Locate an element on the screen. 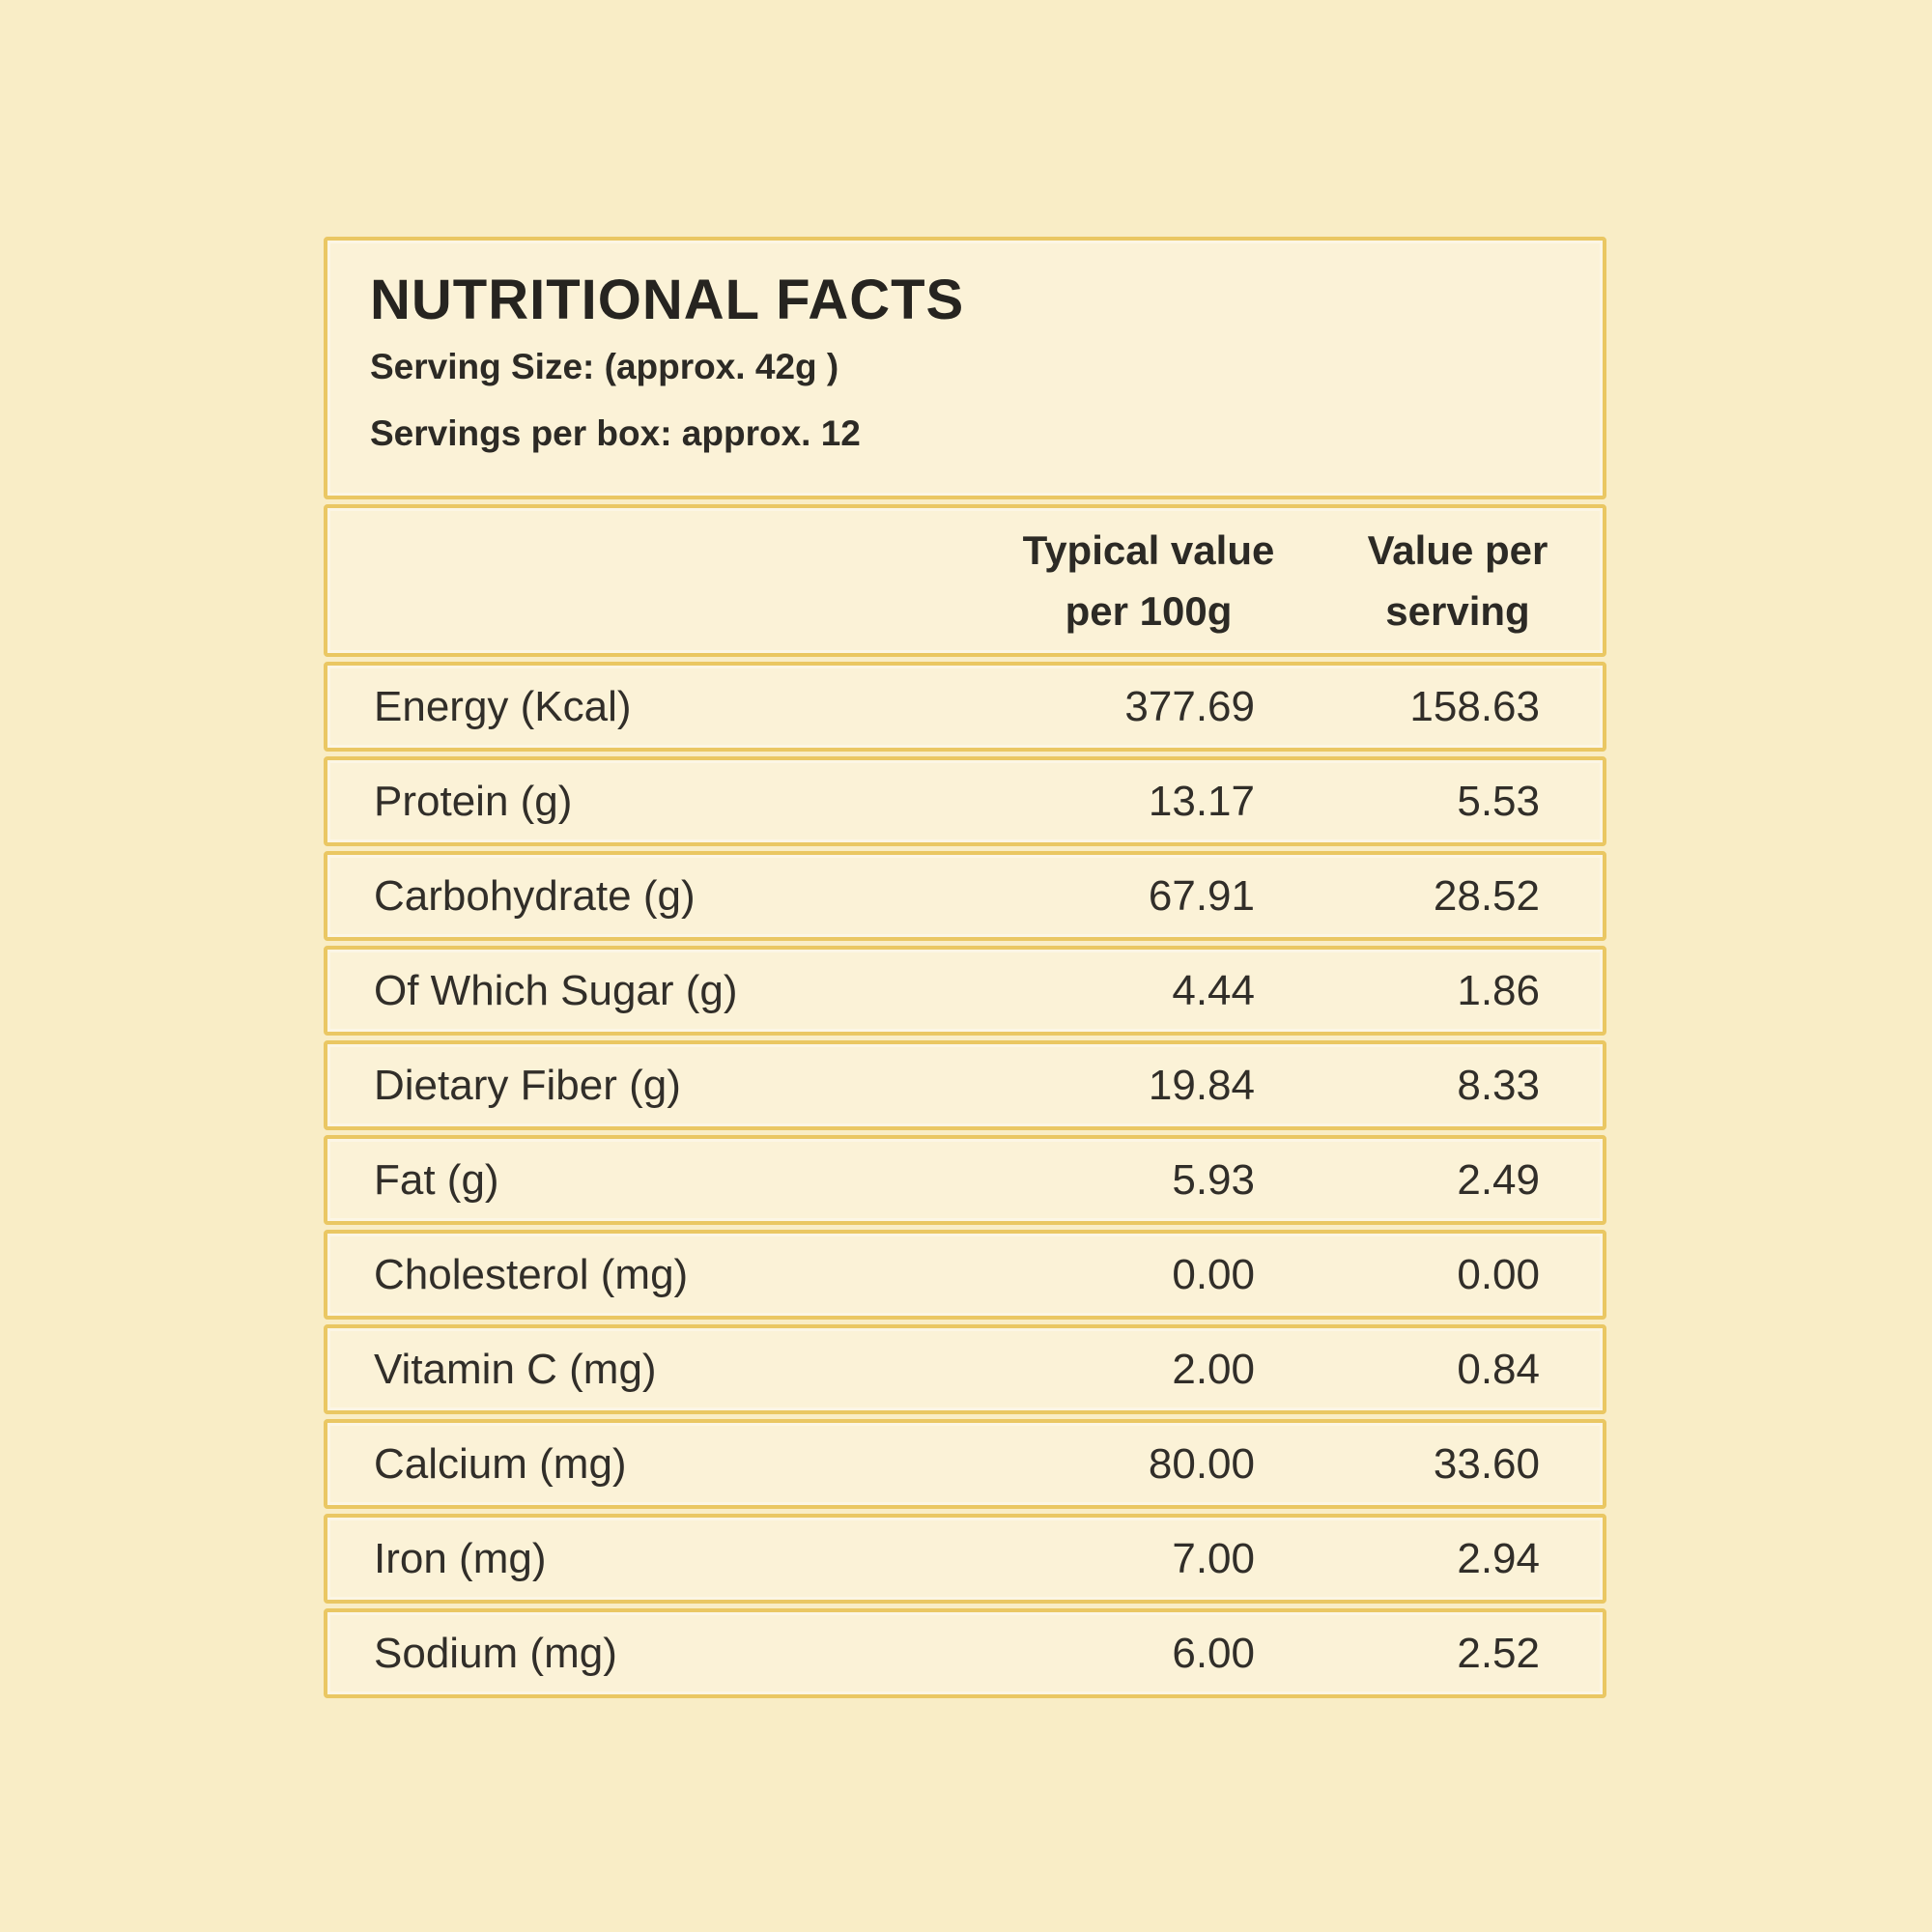  per-serving-value-cell: 2.94 is located at coordinates (1498, 1558).